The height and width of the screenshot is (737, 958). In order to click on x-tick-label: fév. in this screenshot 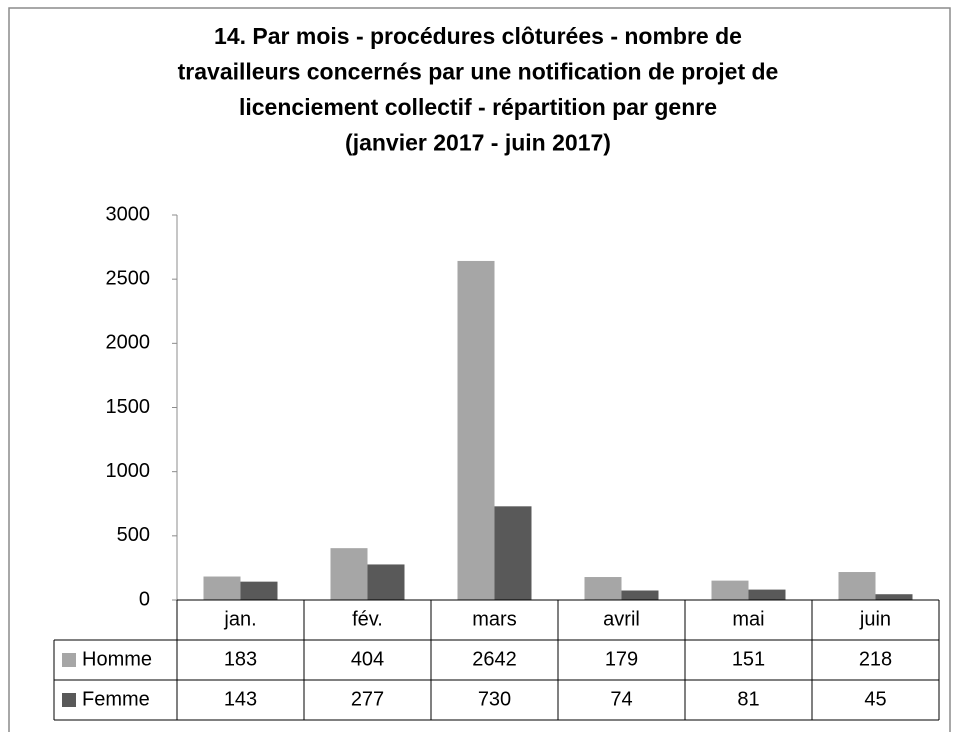, I will do `click(367, 619)`.